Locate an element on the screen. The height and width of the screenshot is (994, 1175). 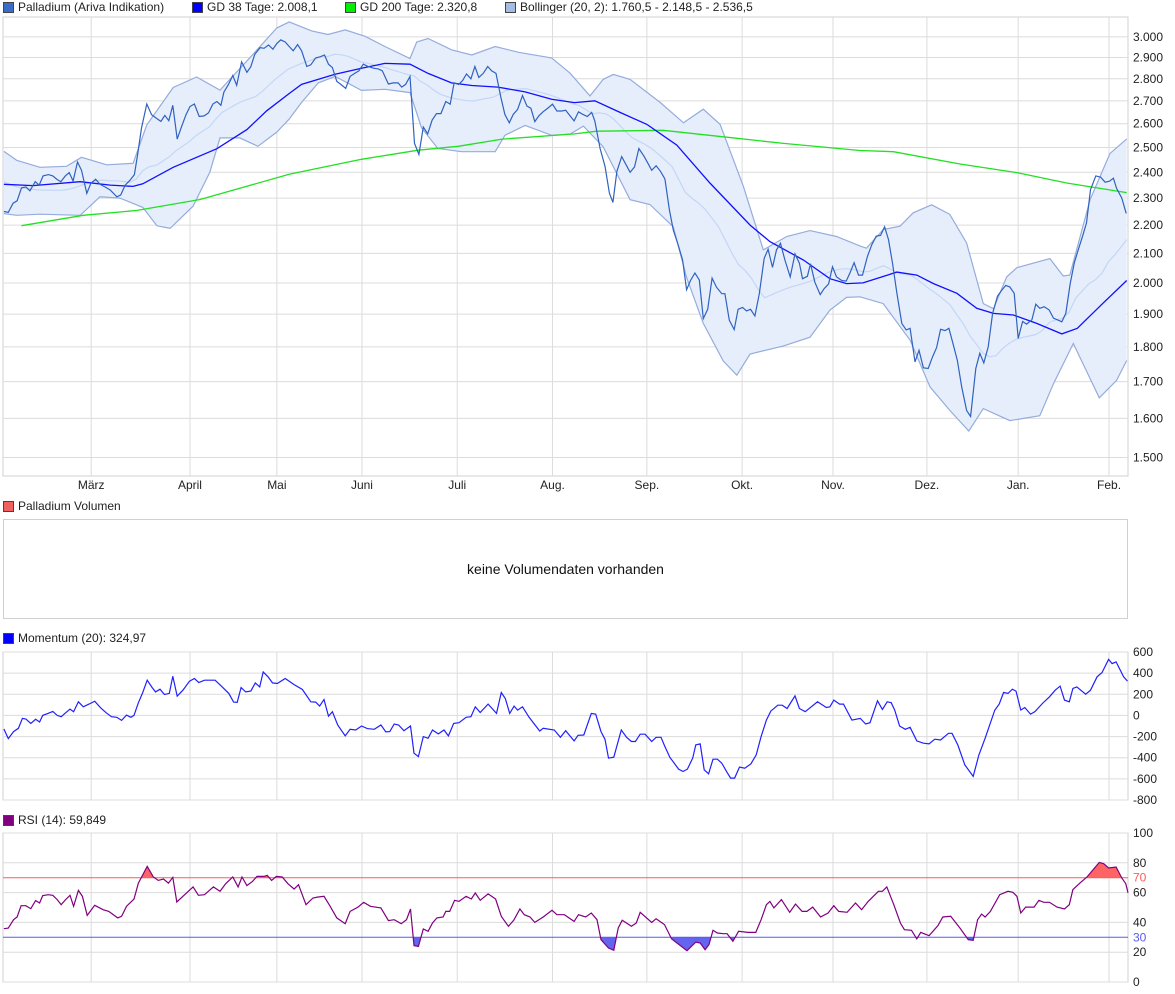
x-tick-label-month: Feb. is located at coordinates (1109, 485).